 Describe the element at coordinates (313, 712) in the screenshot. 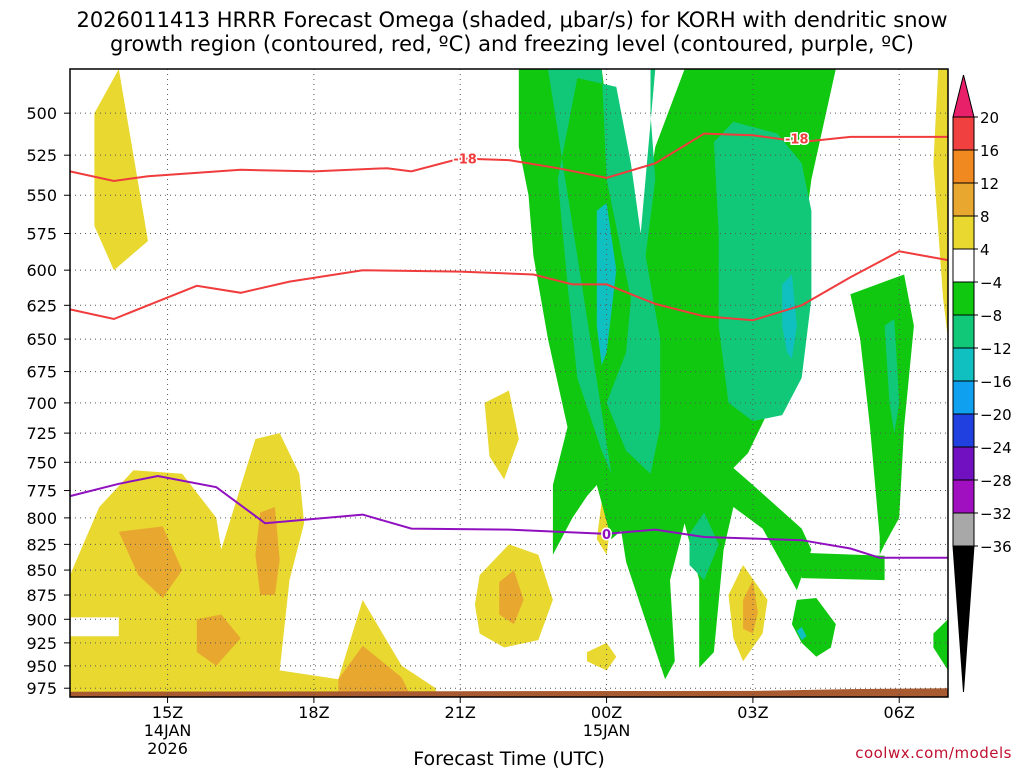

I see `x-tick-label-18Z: 18Z` at that location.